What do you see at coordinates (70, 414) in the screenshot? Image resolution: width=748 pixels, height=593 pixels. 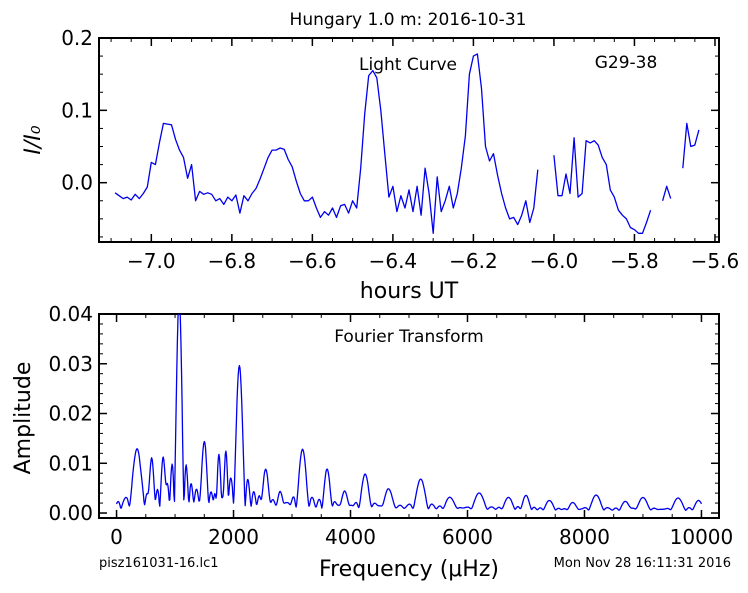 I see `ft-ytick-label: 0.02` at bounding box center [70, 414].